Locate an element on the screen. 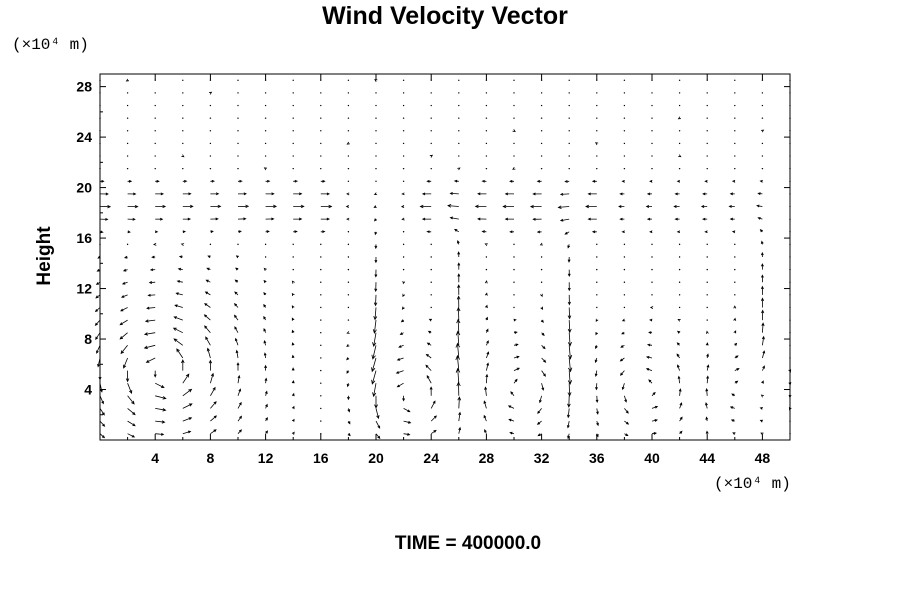 This screenshot has height=600, width=900. chart-title: Wind Velocity Vector is located at coordinates (445, 16).